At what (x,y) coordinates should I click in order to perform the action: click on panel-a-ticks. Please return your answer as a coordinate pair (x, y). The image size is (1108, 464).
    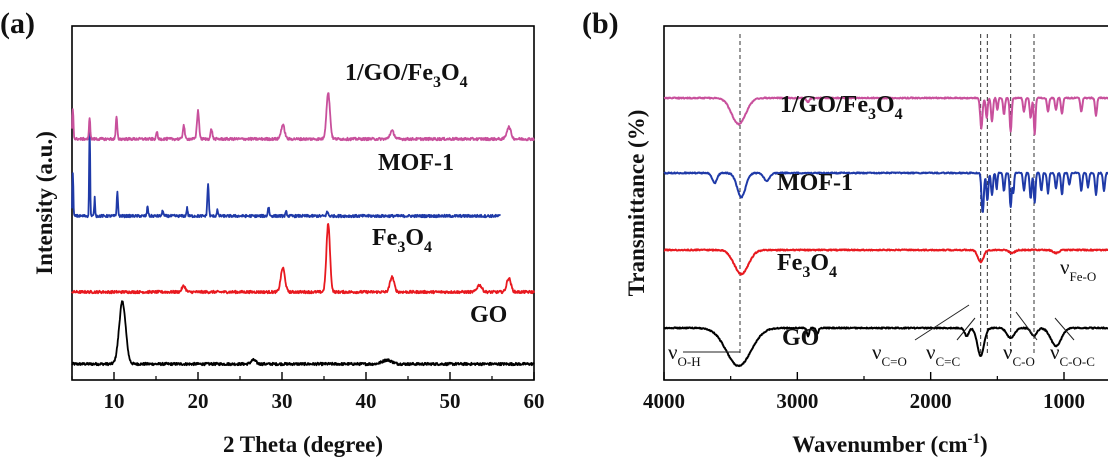
    Looking at the image, I should click on (303, 376).